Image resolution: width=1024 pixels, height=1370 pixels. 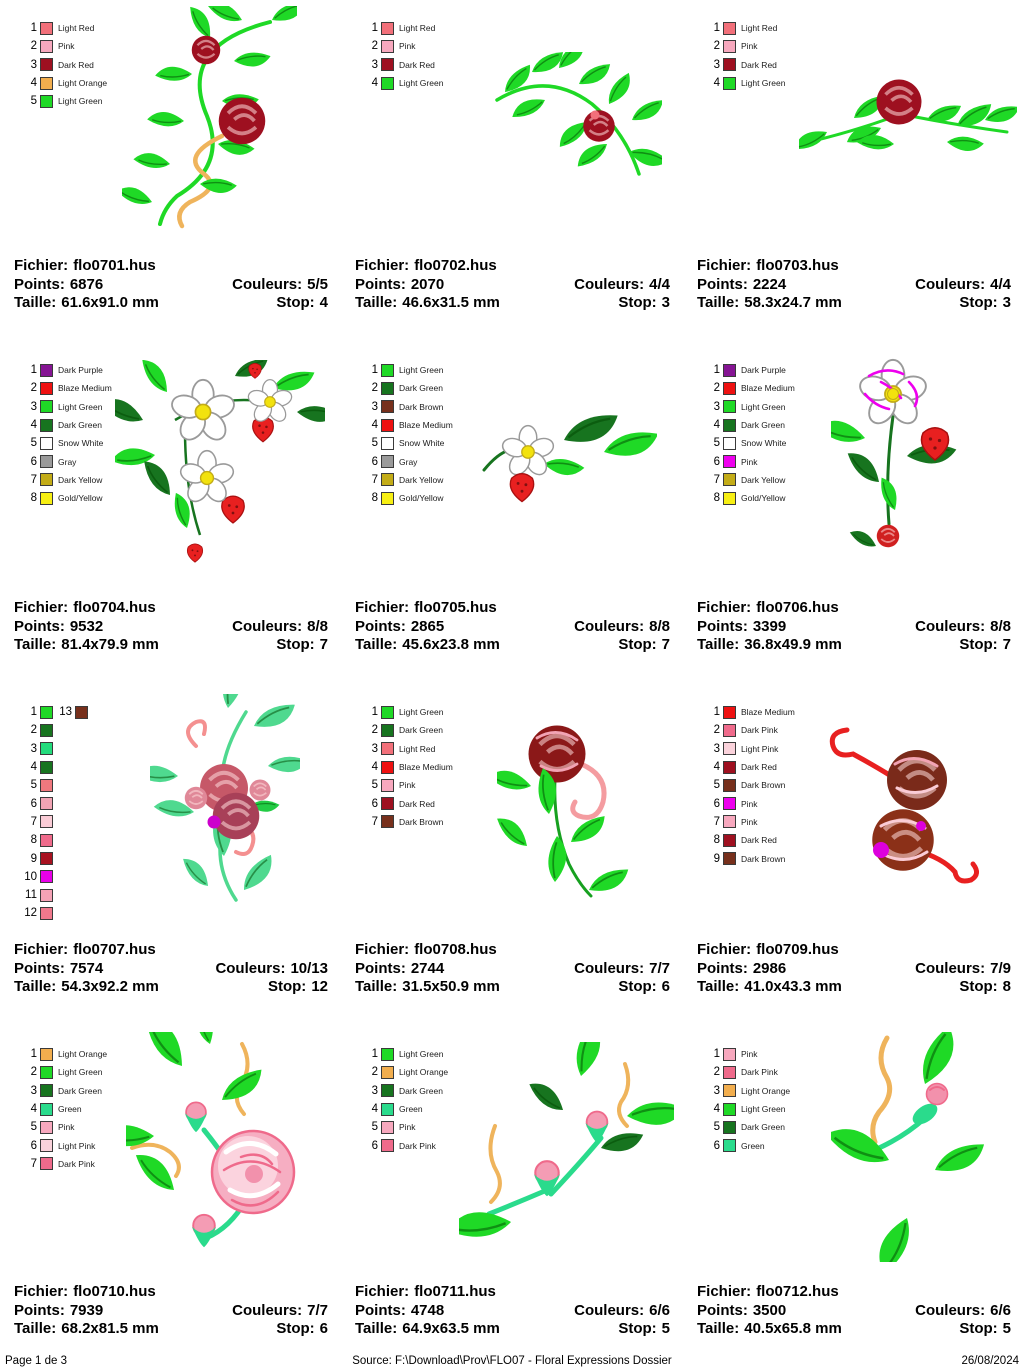 What do you see at coordinates (745, 1109) in the screenshot?
I see `legend-entry: 4 Light Green` at bounding box center [745, 1109].